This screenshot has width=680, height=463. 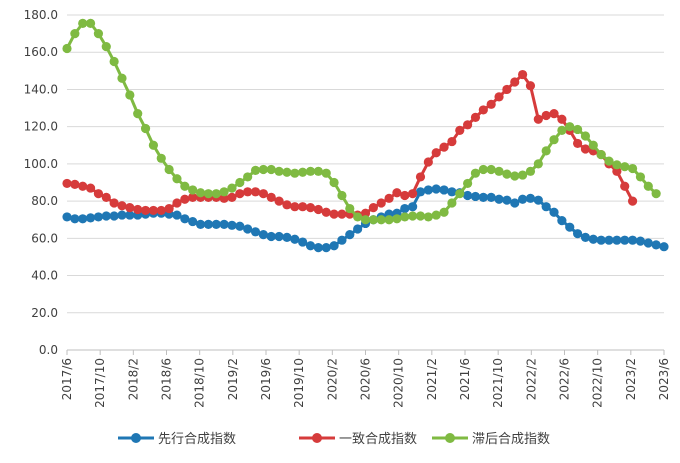 I want to click on y-tick-label: 40.0, so click(x=44, y=276).